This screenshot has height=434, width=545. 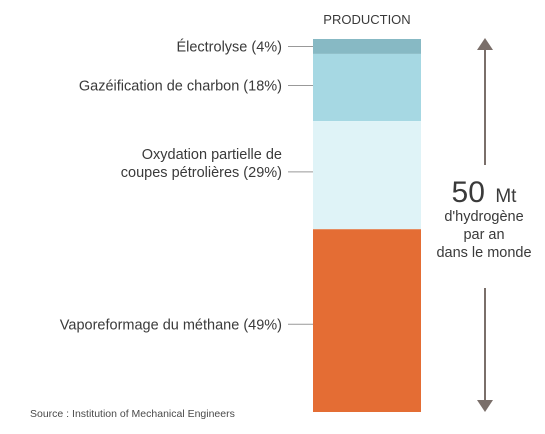 I want to click on arrow-up-icon, so click(x=485, y=44).